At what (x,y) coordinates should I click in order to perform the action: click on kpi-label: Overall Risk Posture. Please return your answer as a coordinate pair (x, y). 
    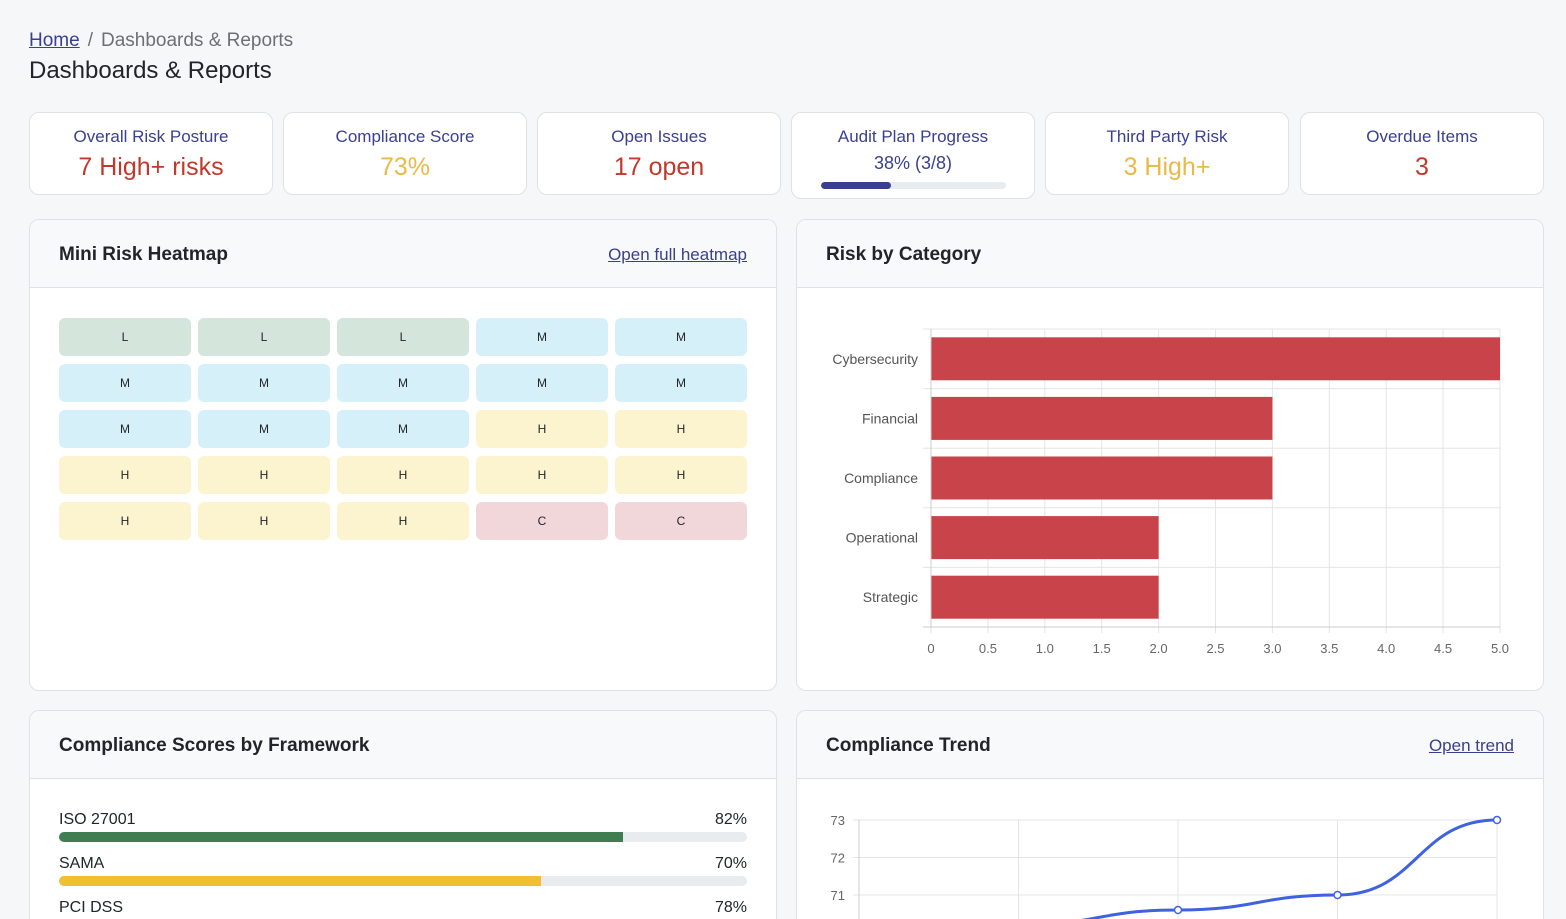
    Looking at the image, I should click on (151, 136).